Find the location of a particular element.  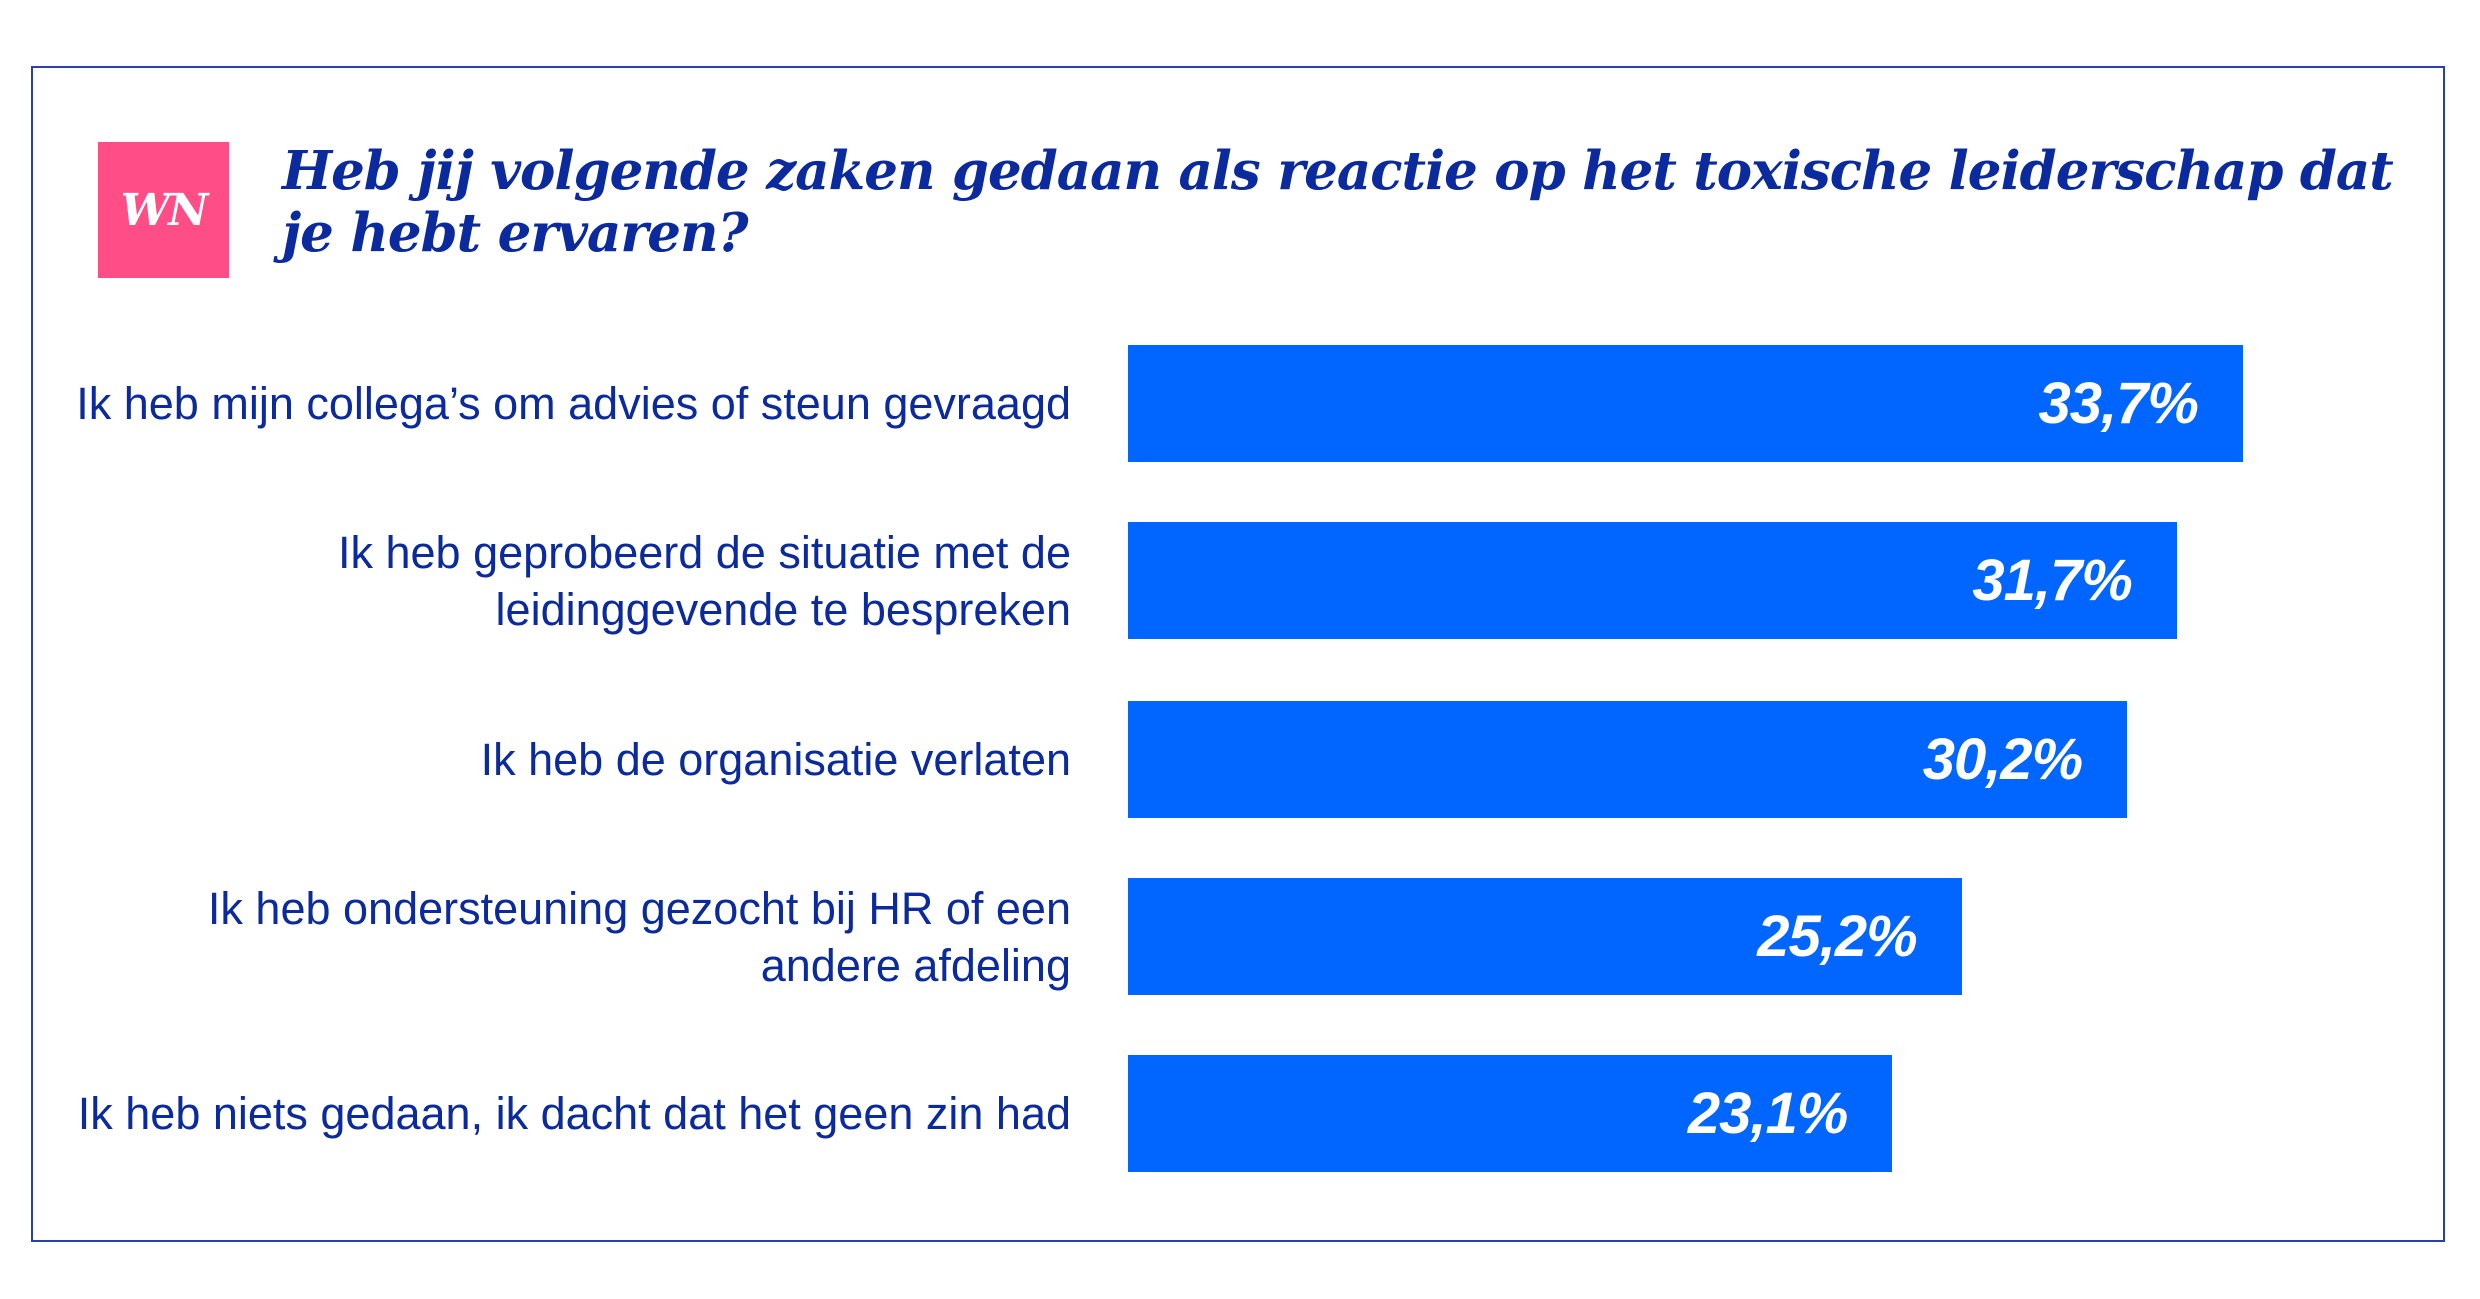

value-label: 23,1% is located at coordinates (1767, 1113).